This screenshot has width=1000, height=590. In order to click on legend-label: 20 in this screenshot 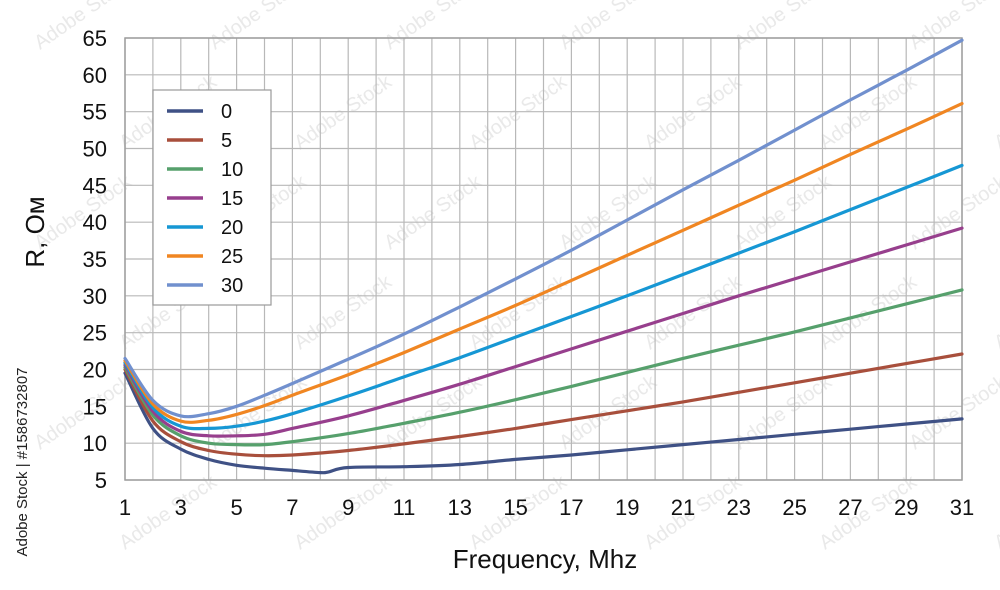, I will do `click(232, 228)`.